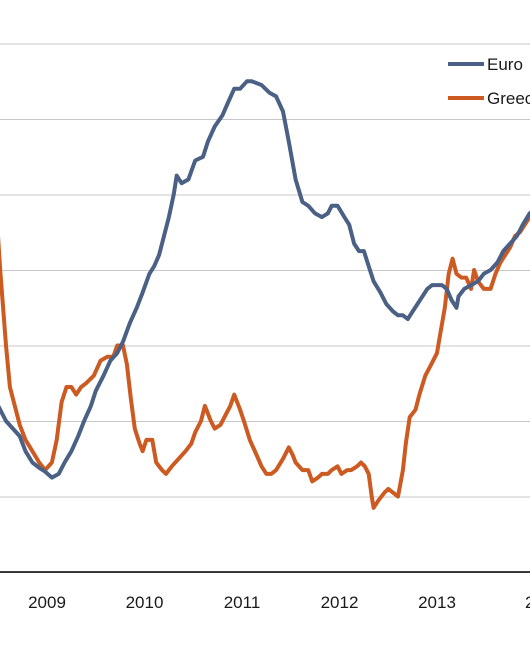 The height and width of the screenshot is (645, 530). I want to click on x-tick-label-2012: 2012, so click(340, 602).